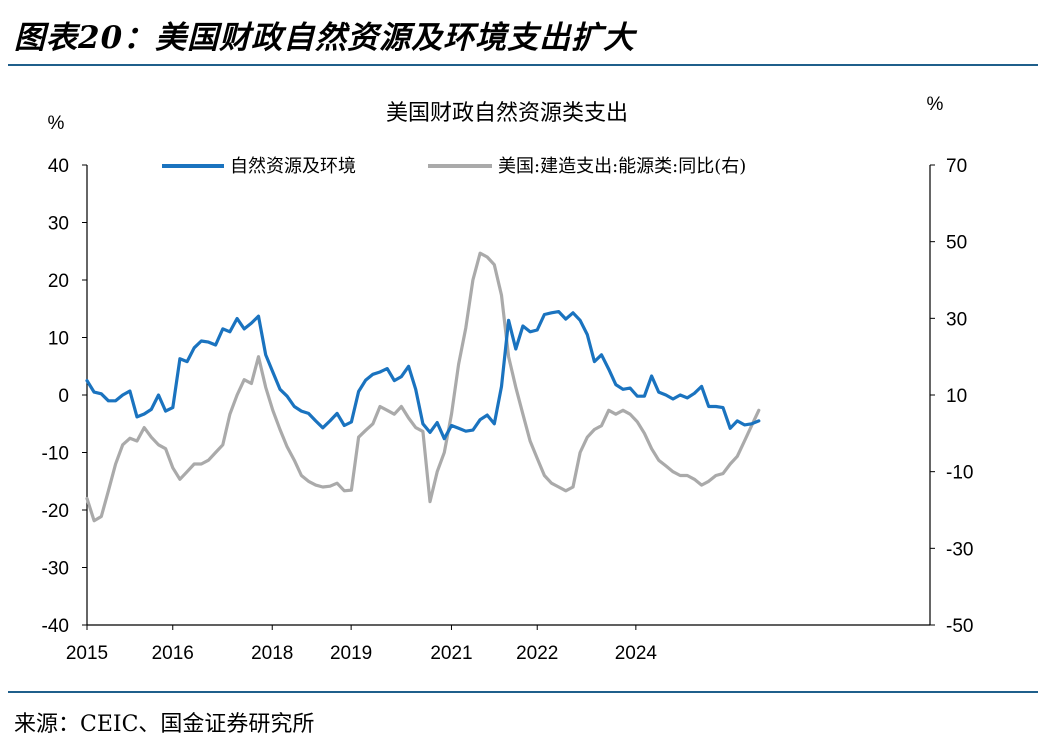 The width and height of the screenshot is (1046, 748). I want to click on x-tick-label: 2018, so click(272, 653).